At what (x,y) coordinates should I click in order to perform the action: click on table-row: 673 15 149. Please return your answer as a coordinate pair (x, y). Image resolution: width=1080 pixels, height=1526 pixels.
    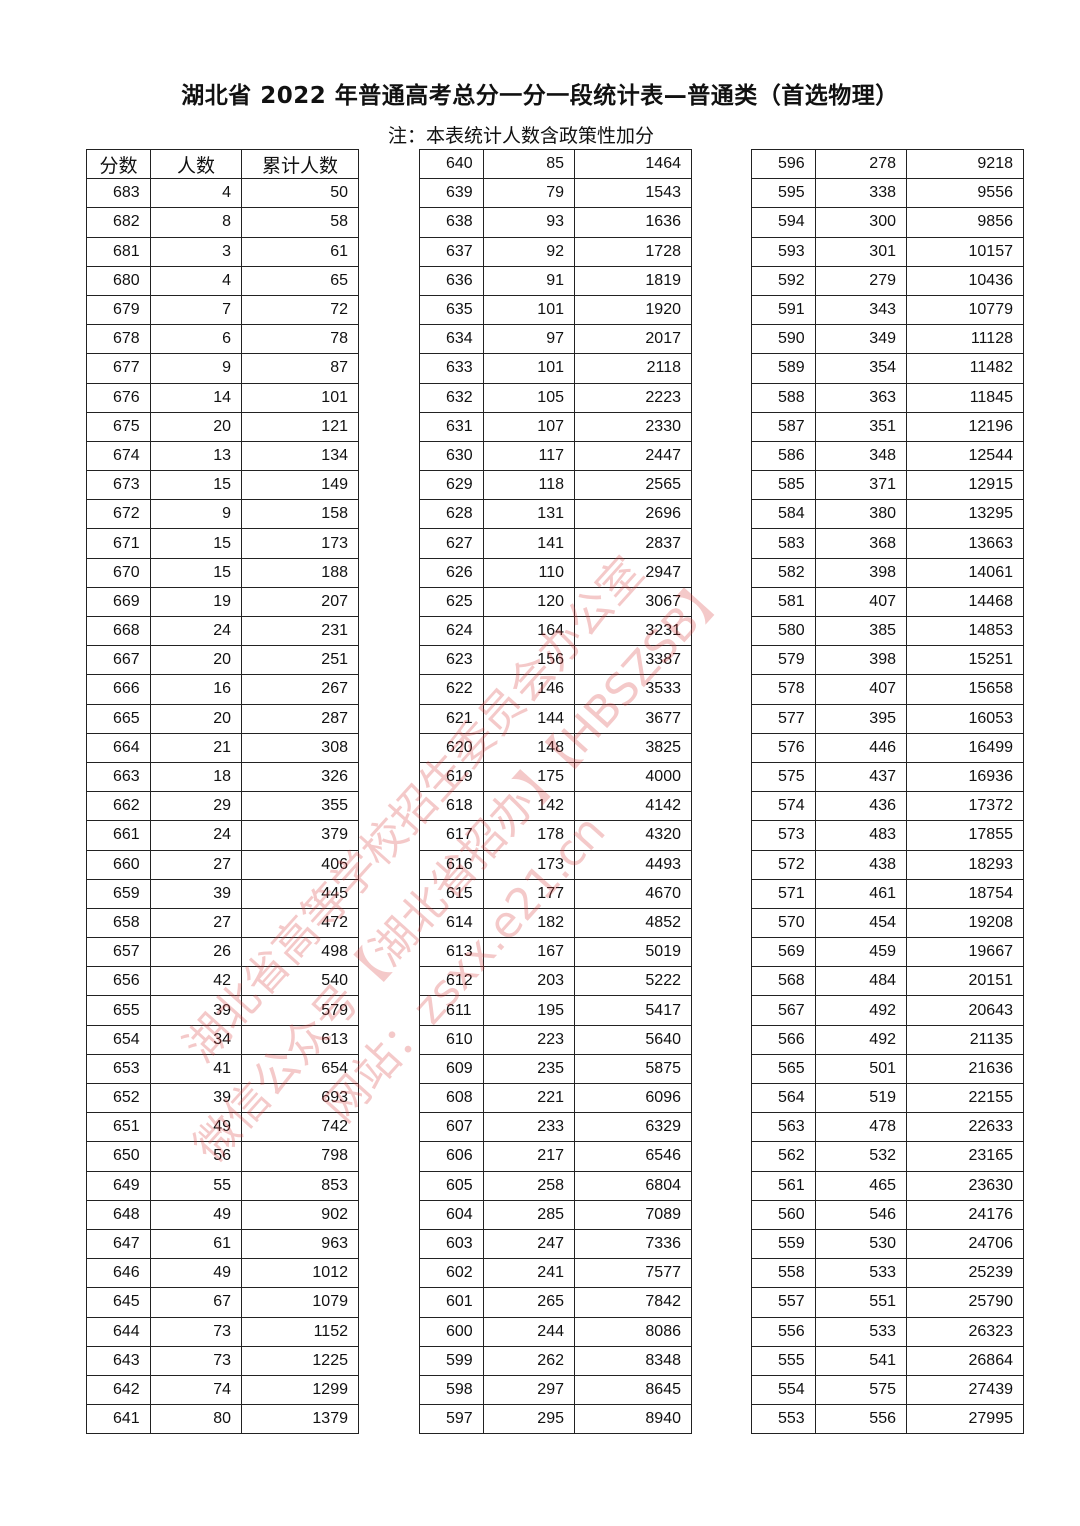
    Looking at the image, I should click on (222, 485).